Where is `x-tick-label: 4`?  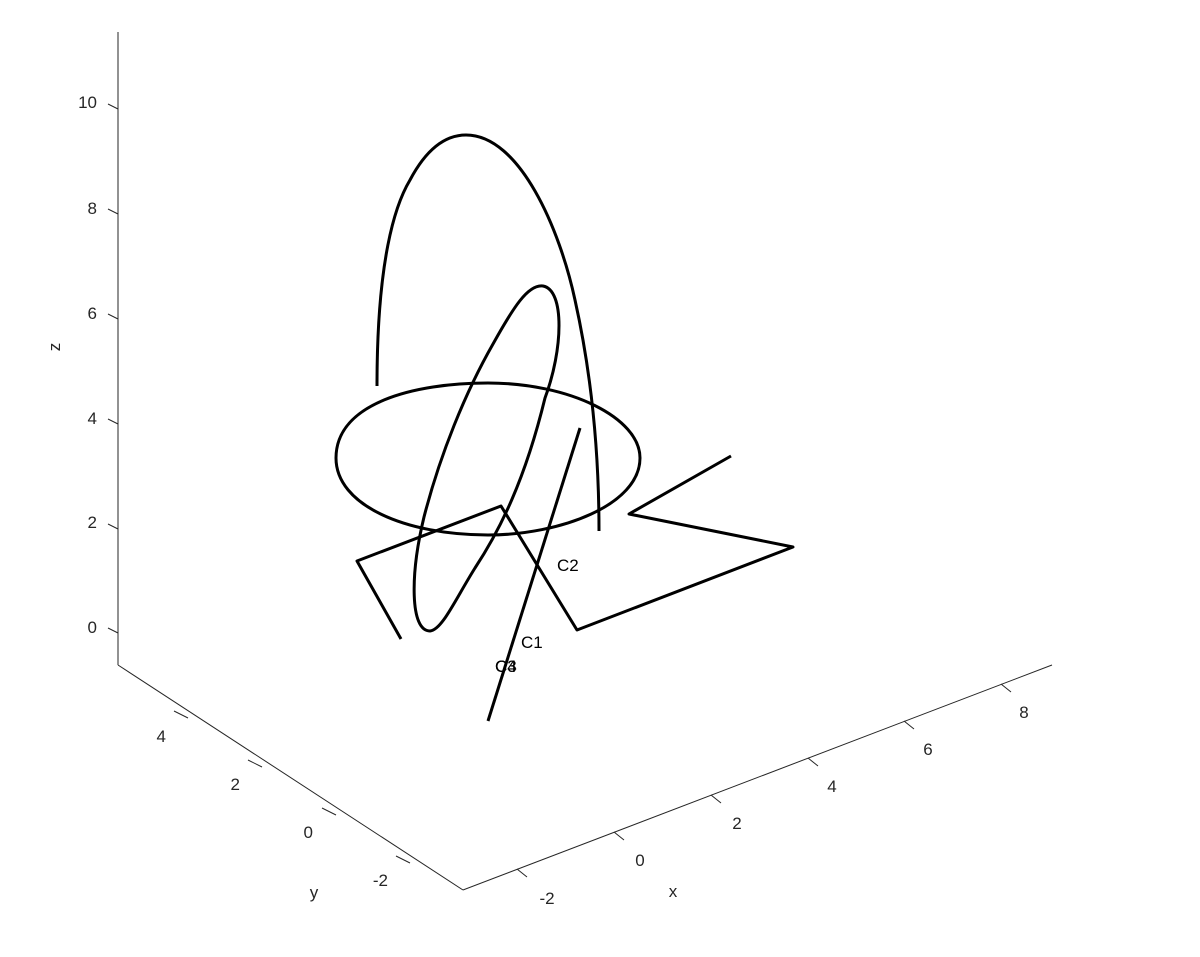 x-tick-label: 4 is located at coordinates (831, 786).